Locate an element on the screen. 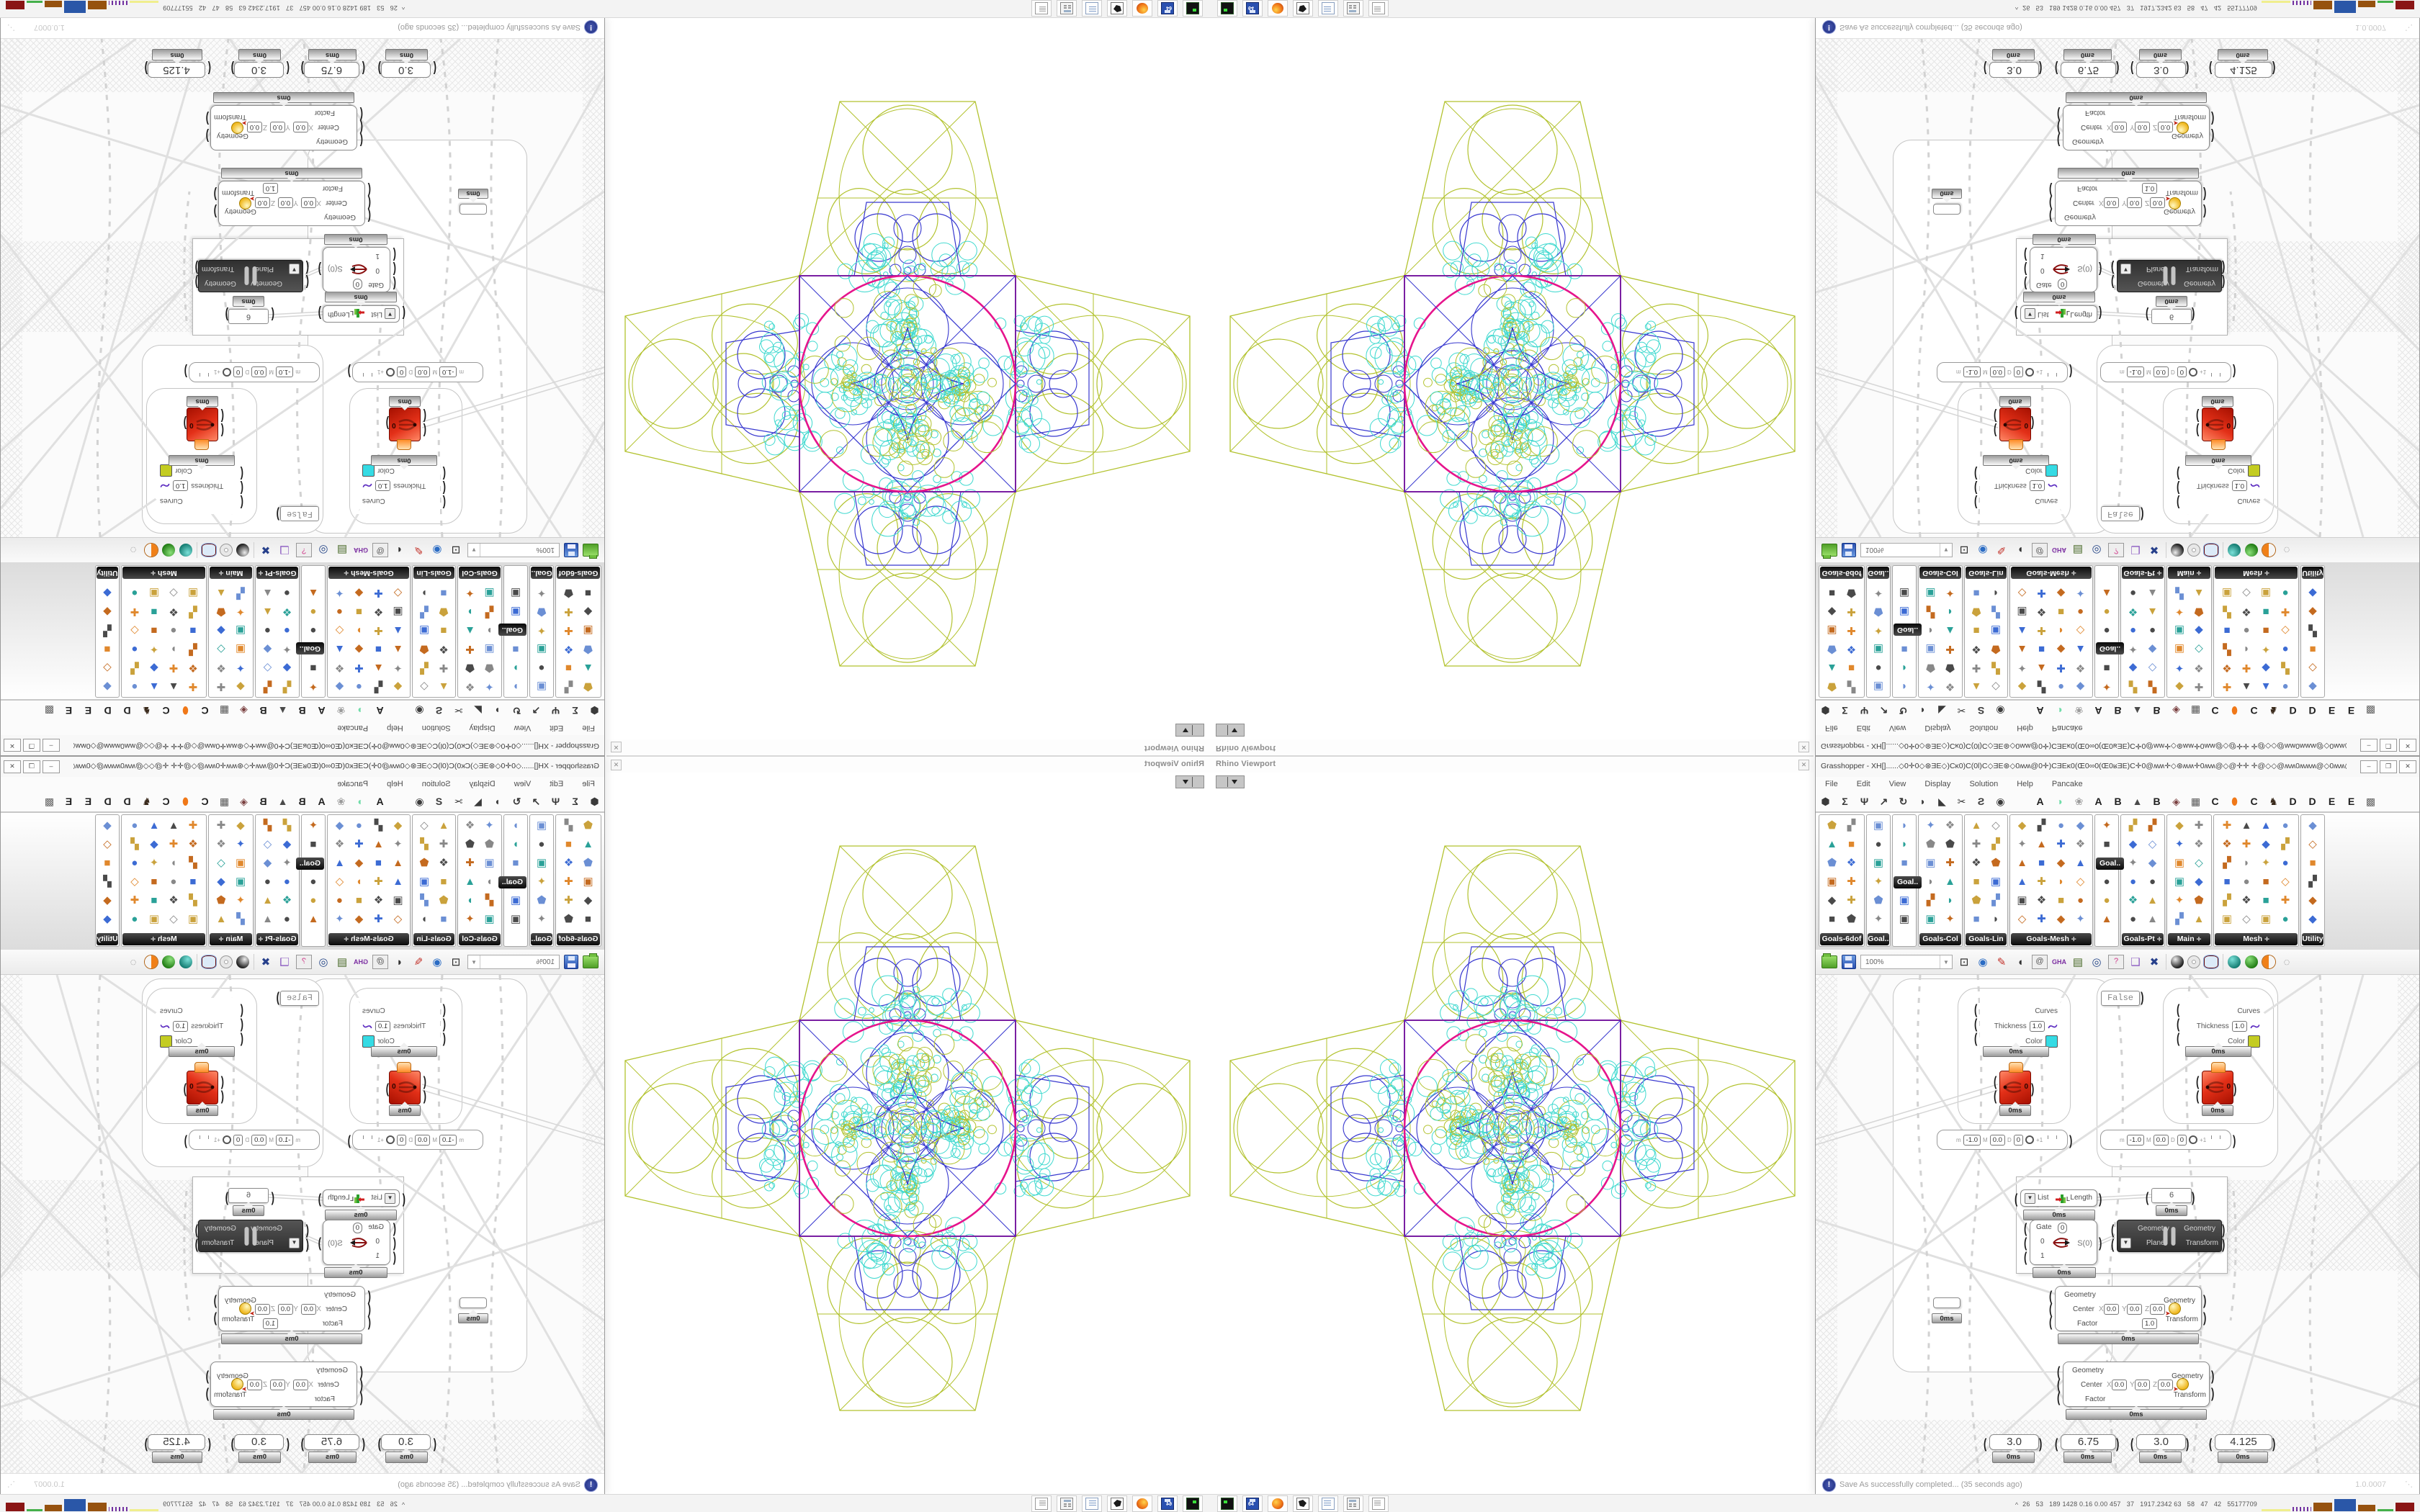 Image resolution: width=2420 pixels, height=1512 pixels. plugin-tab-icon: Σ is located at coordinates (1845, 801).